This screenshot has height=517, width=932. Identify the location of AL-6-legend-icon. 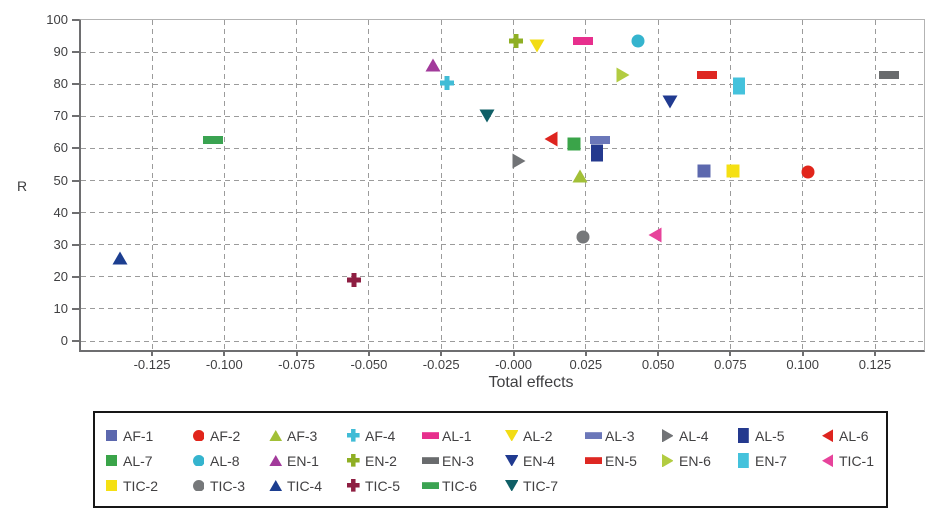
(827, 435).